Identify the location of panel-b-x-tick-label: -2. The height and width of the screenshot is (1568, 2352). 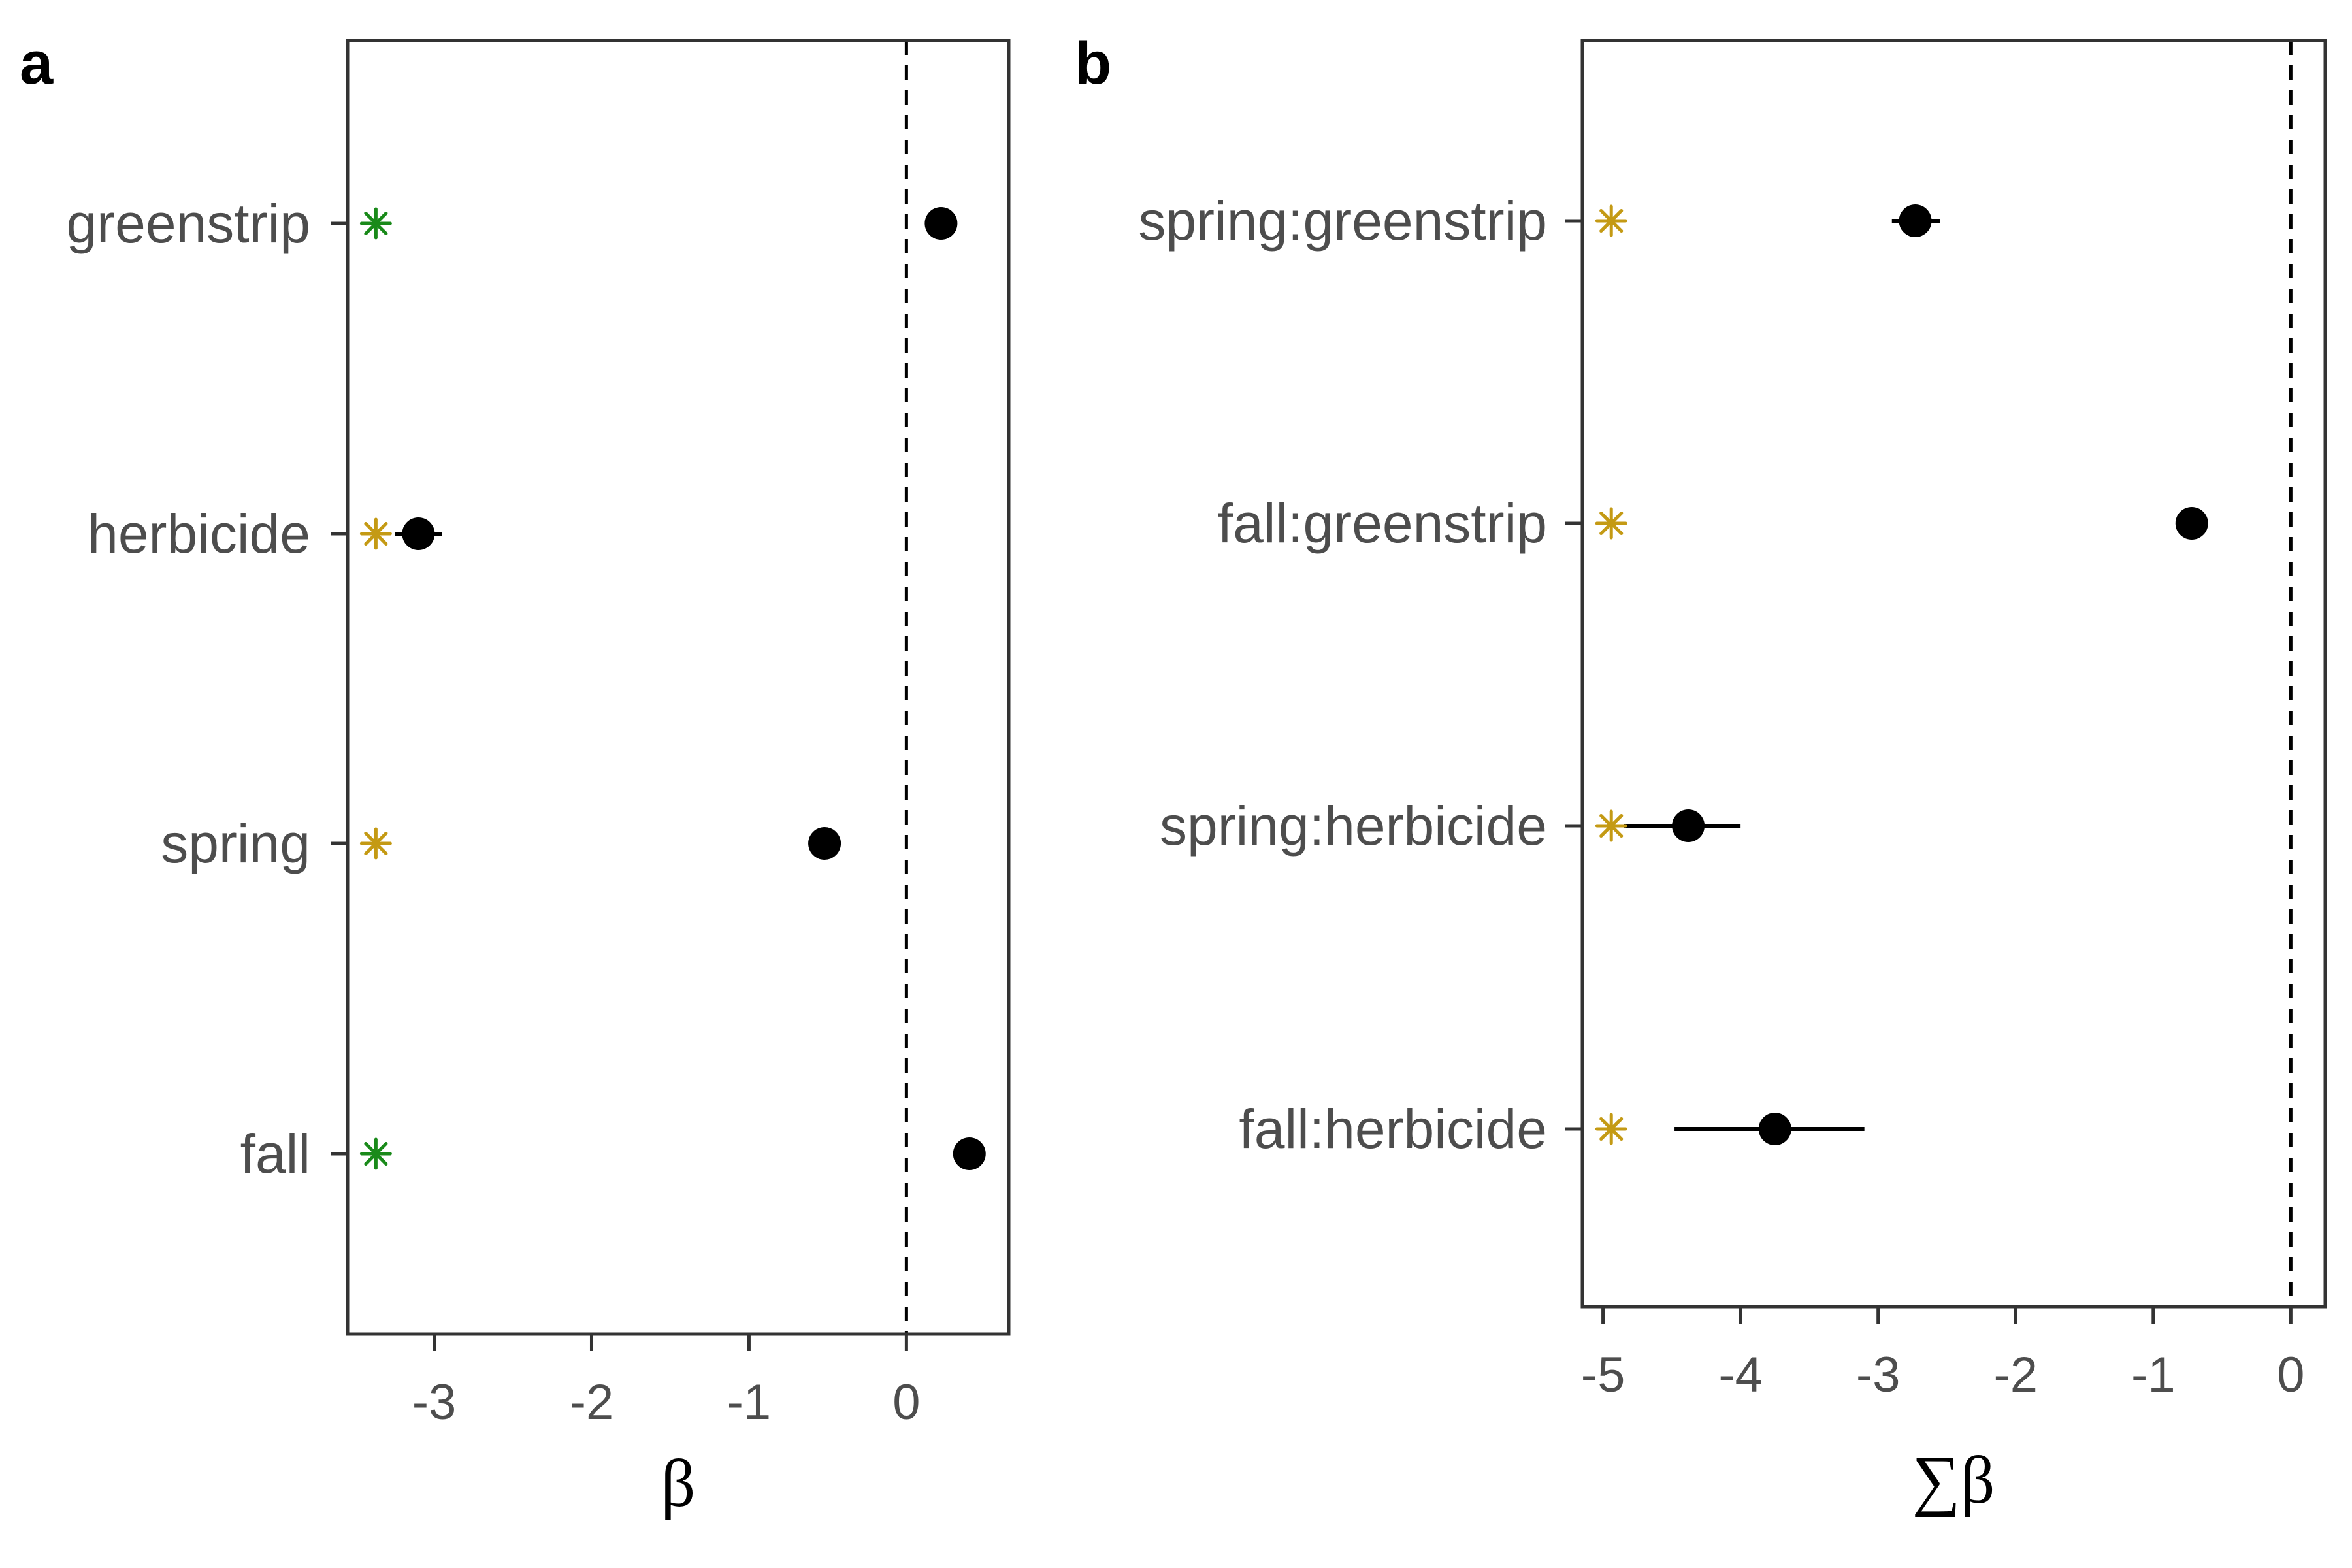
(2015, 1375).